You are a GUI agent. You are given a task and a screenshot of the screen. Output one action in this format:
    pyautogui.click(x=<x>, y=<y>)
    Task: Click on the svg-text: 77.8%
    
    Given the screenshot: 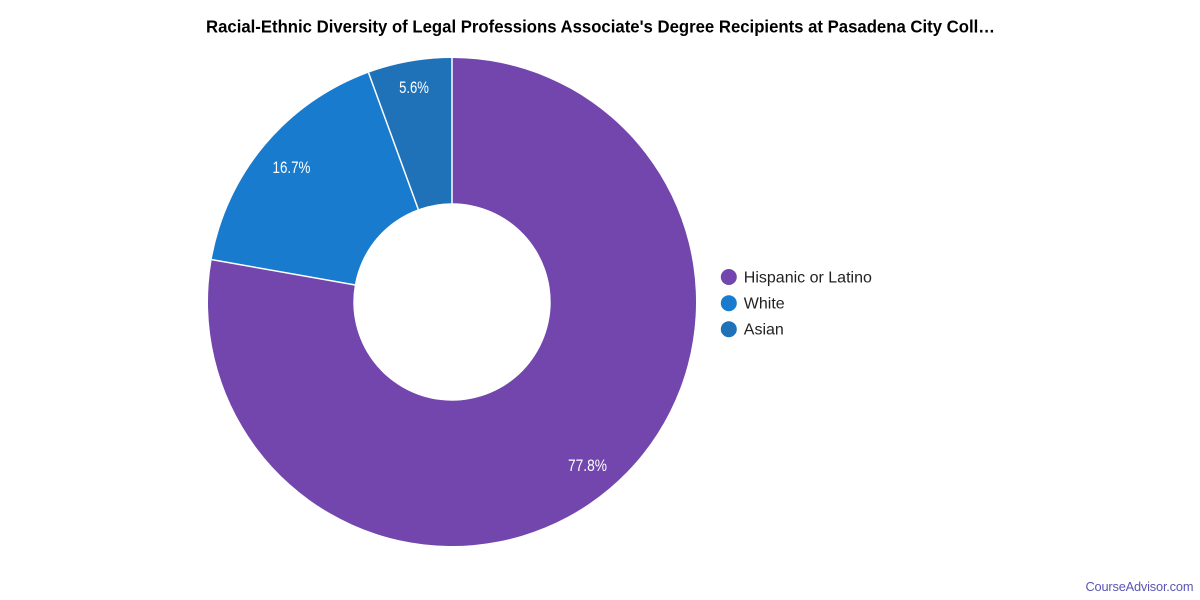 What is the action you would take?
    pyautogui.click(x=587, y=466)
    